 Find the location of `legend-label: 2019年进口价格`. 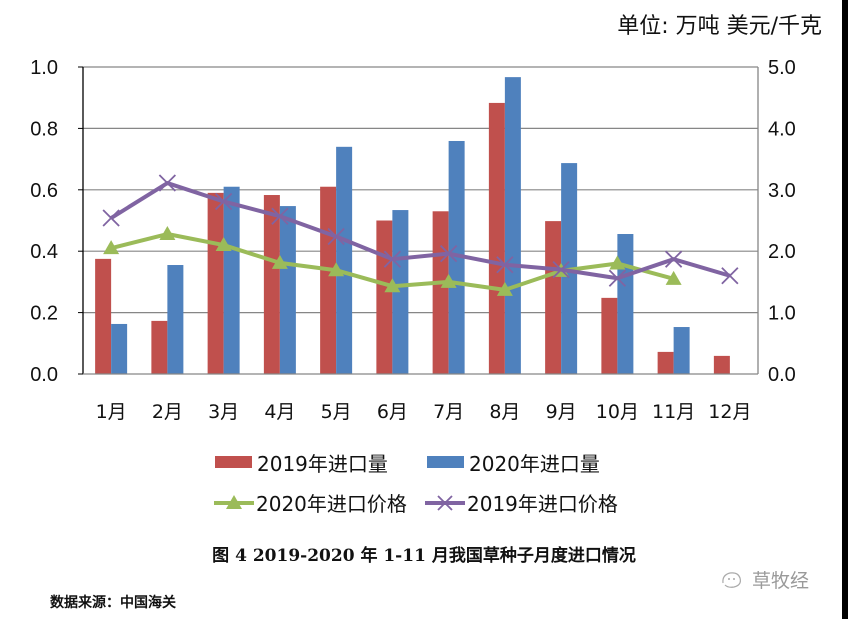

legend-label: 2019年进口价格 is located at coordinates (542, 504).